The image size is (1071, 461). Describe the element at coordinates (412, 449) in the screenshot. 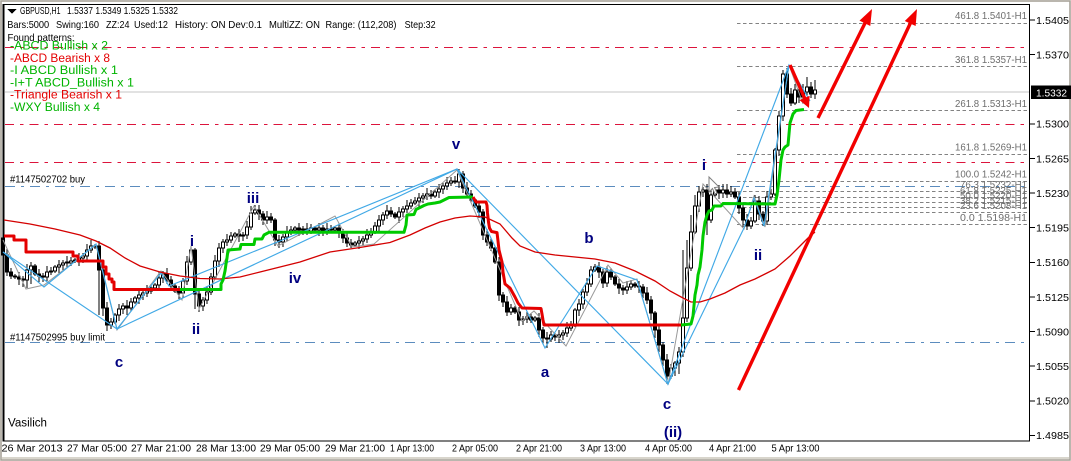

I see `svg-text: 1 Apr 13:00` at that location.